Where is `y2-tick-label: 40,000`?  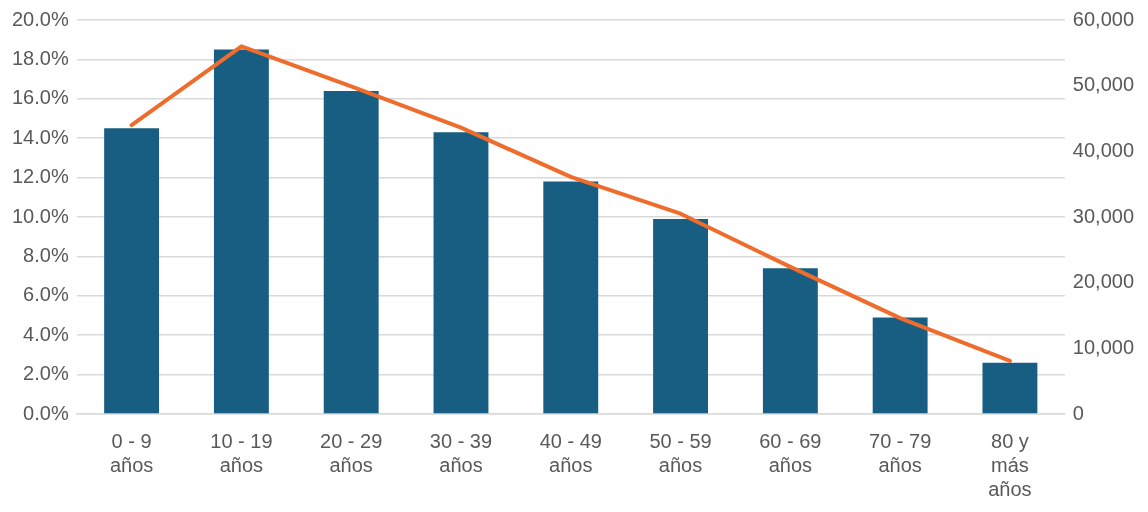 y2-tick-label: 40,000 is located at coordinates (1103, 149).